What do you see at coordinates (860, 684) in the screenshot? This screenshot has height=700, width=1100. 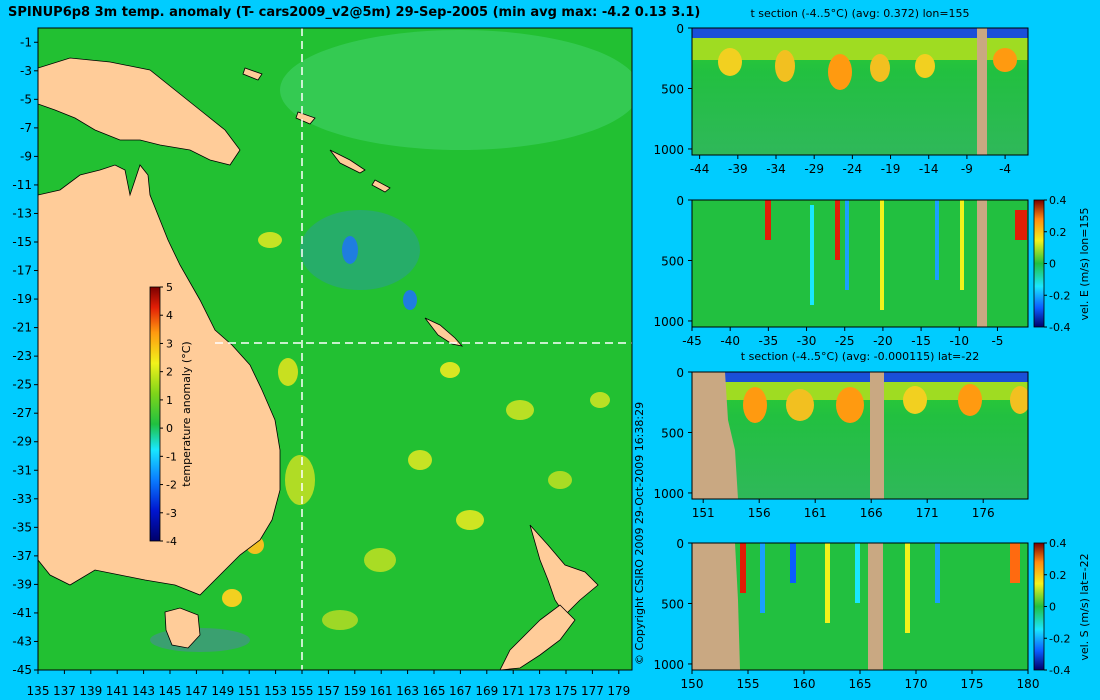 I see `section-x-tick-label: 165` at bounding box center [860, 684].